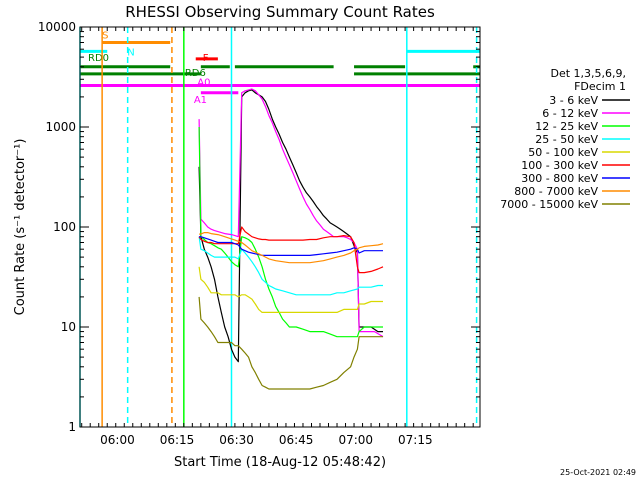 The height and width of the screenshot is (480, 640). I want to click on y-tick-label: 100, so click(64, 227).